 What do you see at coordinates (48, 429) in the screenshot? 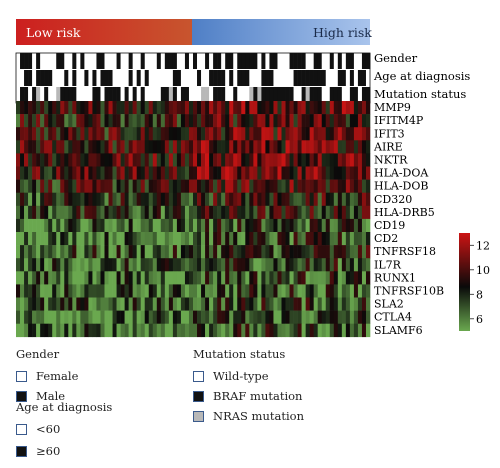
I see `legend-under60-label: <60` at bounding box center [48, 429].